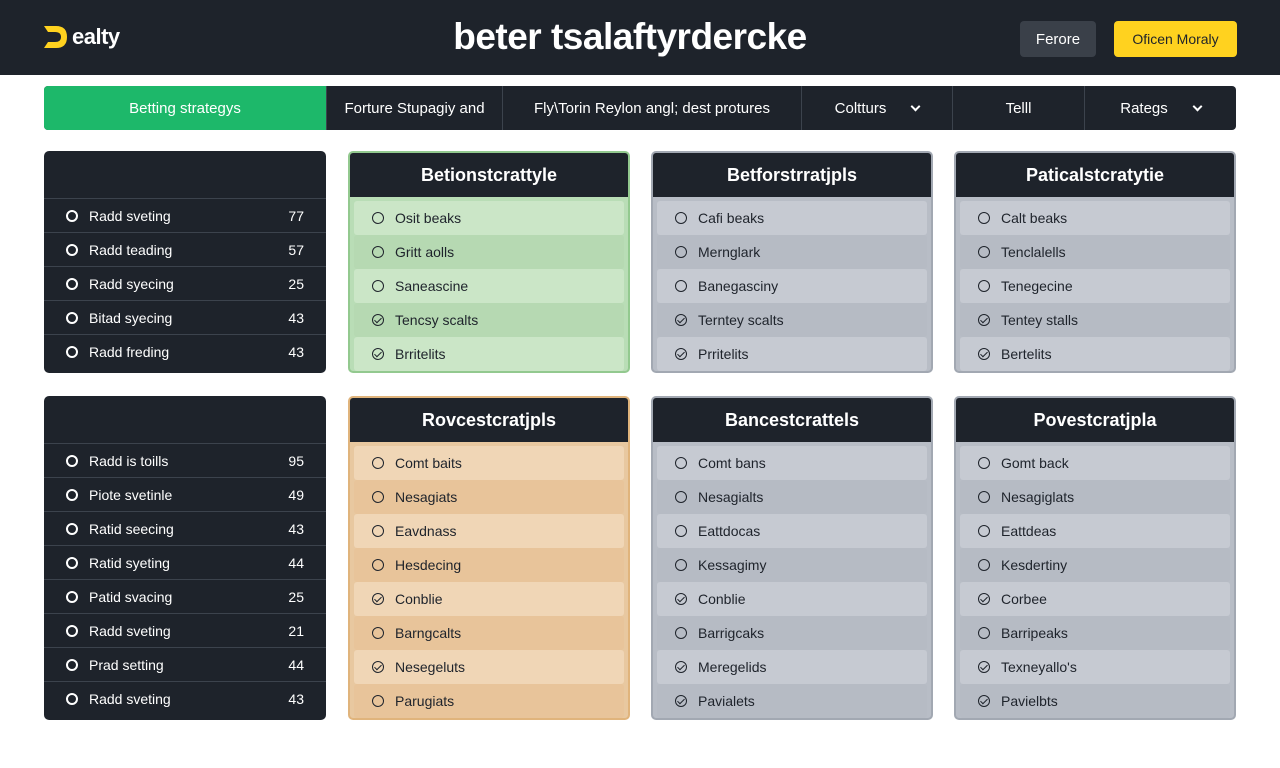 This screenshot has height=768, width=1280. I want to click on list-item: Tenegecine, so click(1095, 286).